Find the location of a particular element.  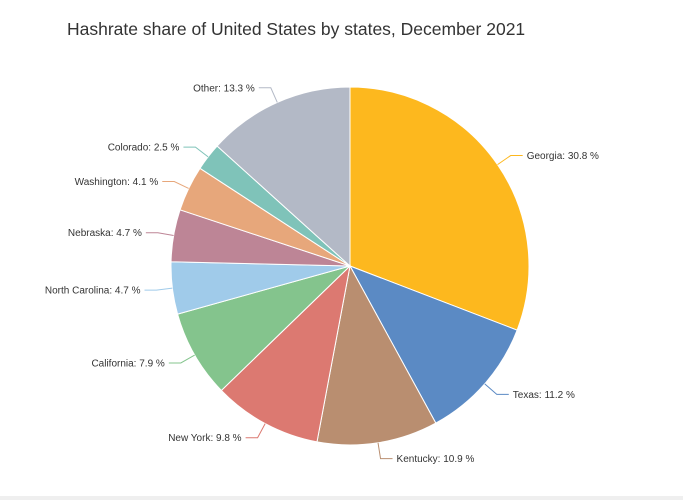

connector-nebraska is located at coordinates (159, 234).